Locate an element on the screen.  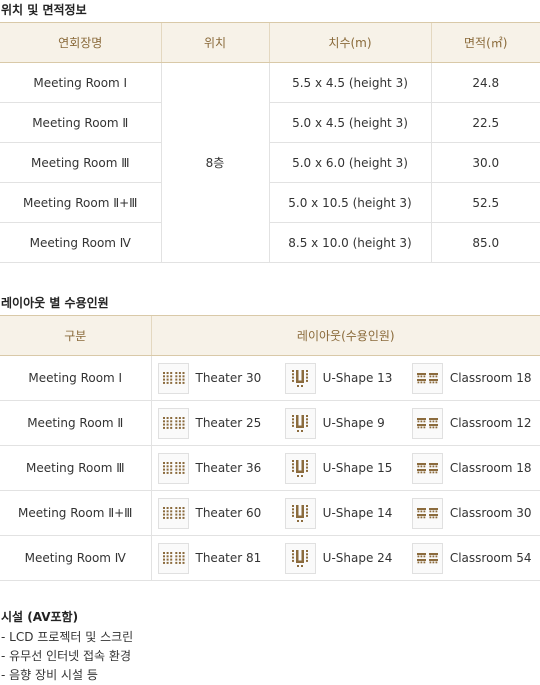
layout-u-shape: U-Shape 15 is located at coordinates (348, 468).